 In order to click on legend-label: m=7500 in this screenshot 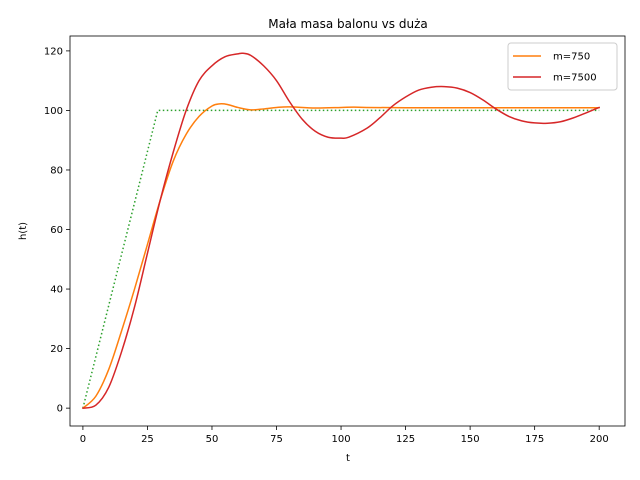, I will do `click(575, 78)`.